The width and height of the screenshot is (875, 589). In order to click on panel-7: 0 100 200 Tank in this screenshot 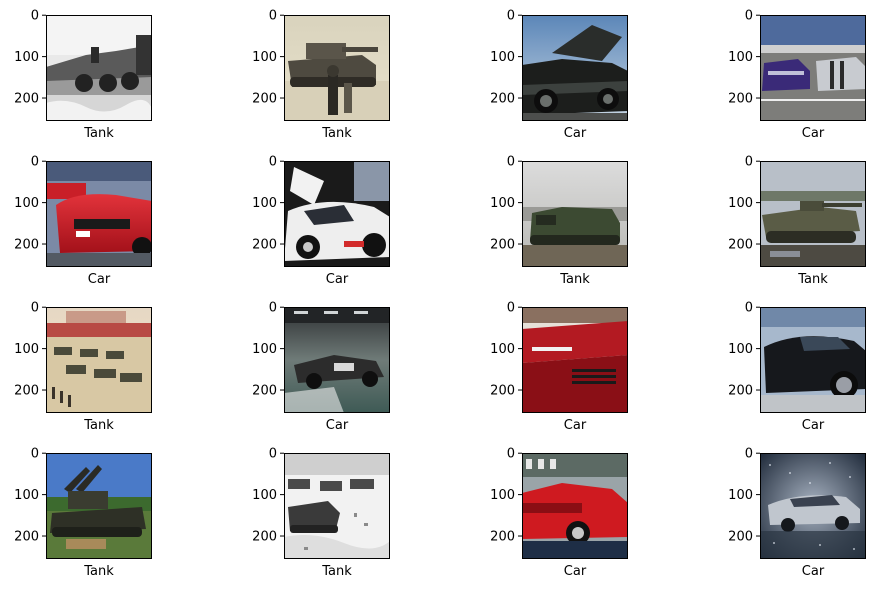, I will do `click(559, 221)`.